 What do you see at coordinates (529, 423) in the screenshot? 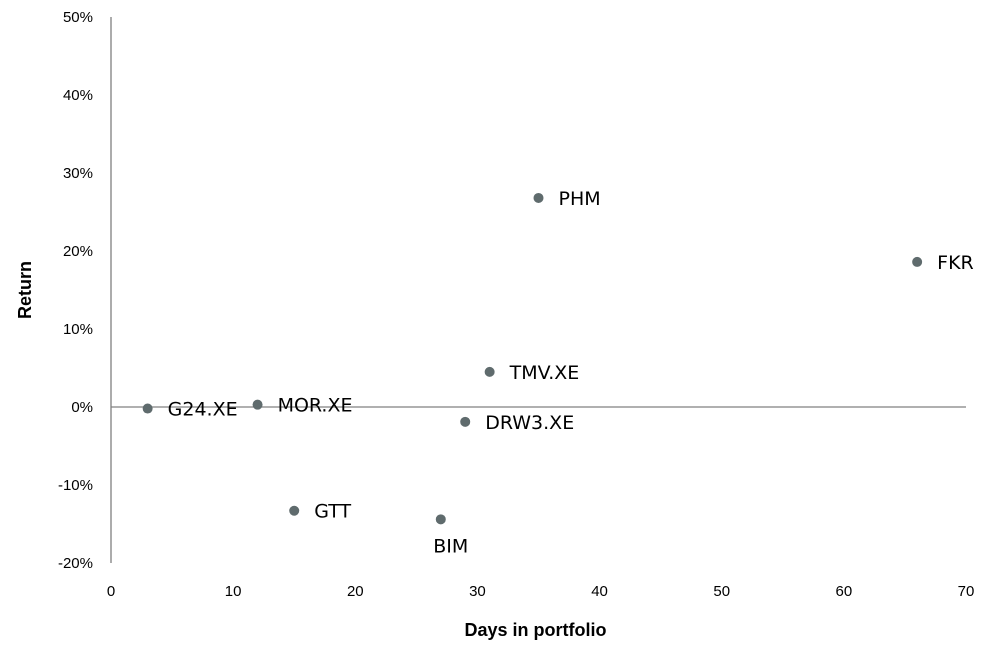
I see `point-label: DRW3.XE` at bounding box center [529, 423].